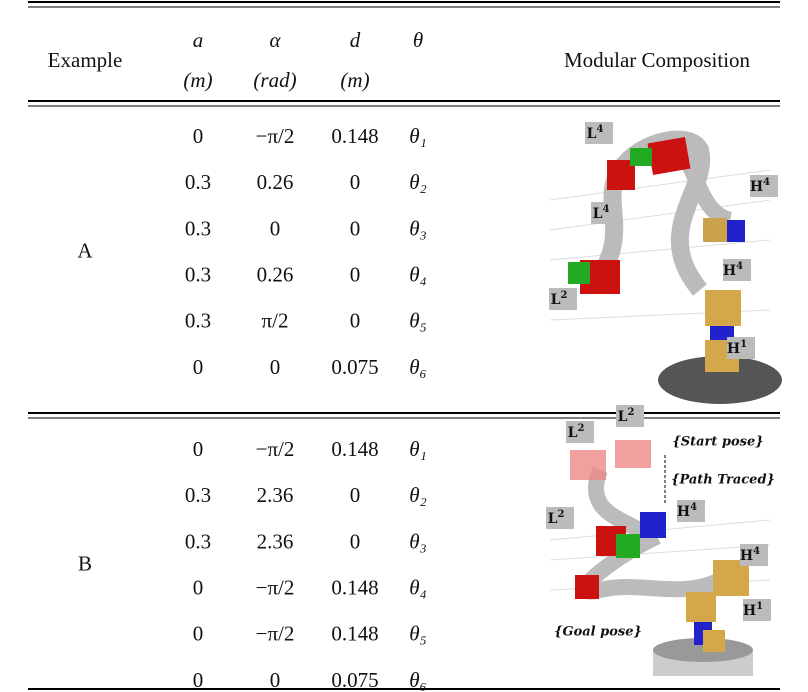 Image resolution: width=808 pixels, height=692 pixels. What do you see at coordinates (418, 588) in the screenshot?
I see `cell: θ₄` at bounding box center [418, 588].